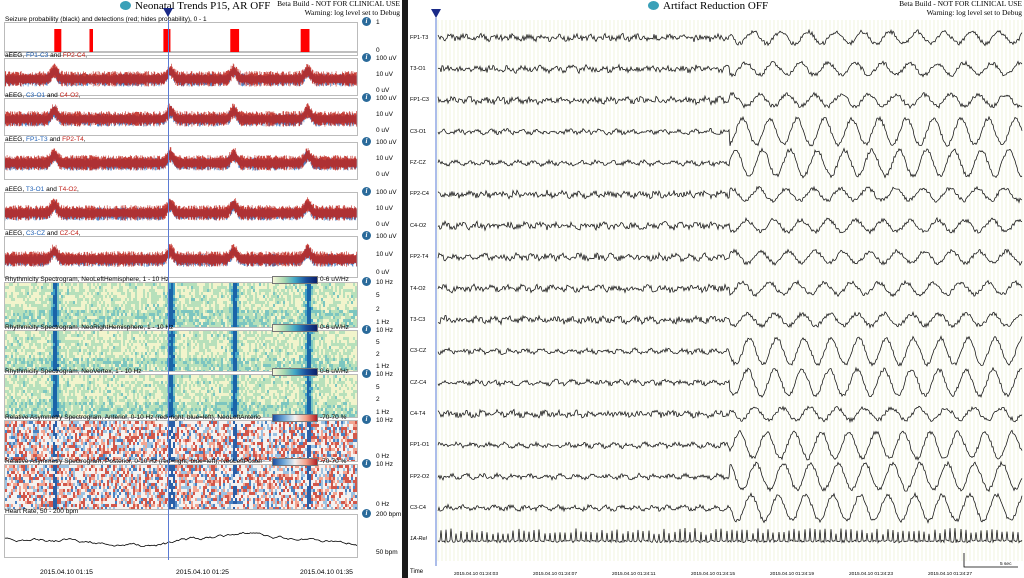  I want to click on title-part: FP2-C4, so click(74, 55).